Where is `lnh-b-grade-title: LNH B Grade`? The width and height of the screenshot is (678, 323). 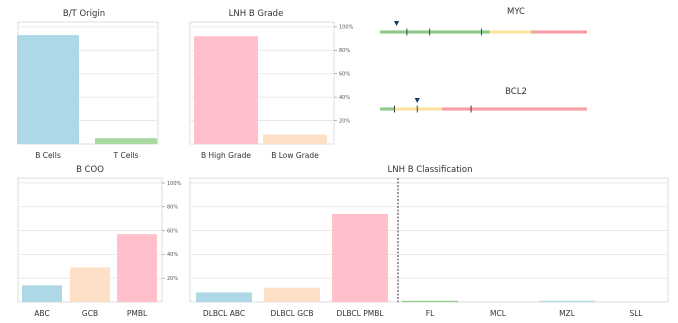
lnh-b-grade-title: LNH B Grade is located at coordinates (256, 14).